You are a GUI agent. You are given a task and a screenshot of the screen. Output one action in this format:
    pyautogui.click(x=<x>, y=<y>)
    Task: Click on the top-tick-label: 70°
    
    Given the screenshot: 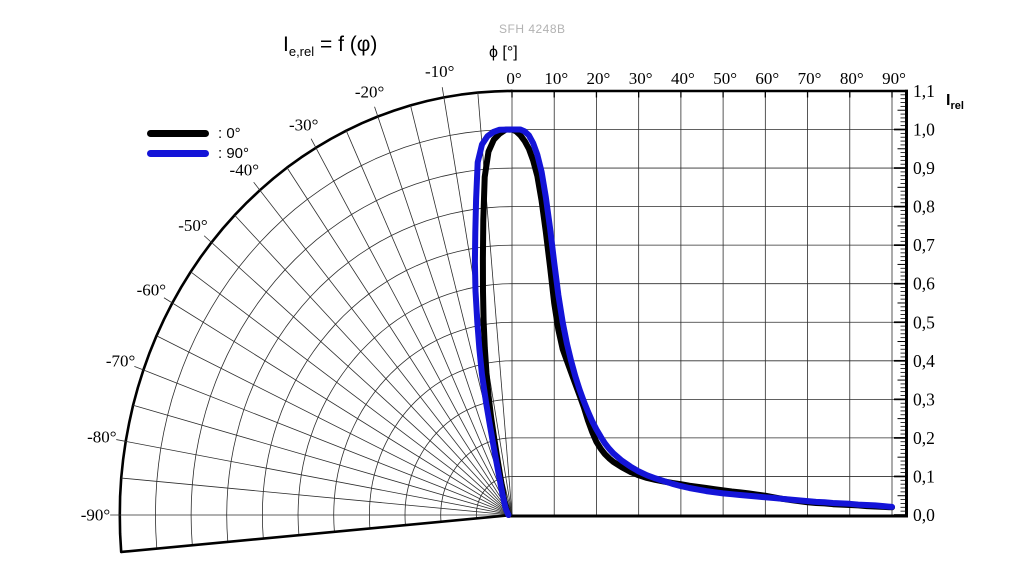 What is the action you would take?
    pyautogui.click(x=810, y=78)
    